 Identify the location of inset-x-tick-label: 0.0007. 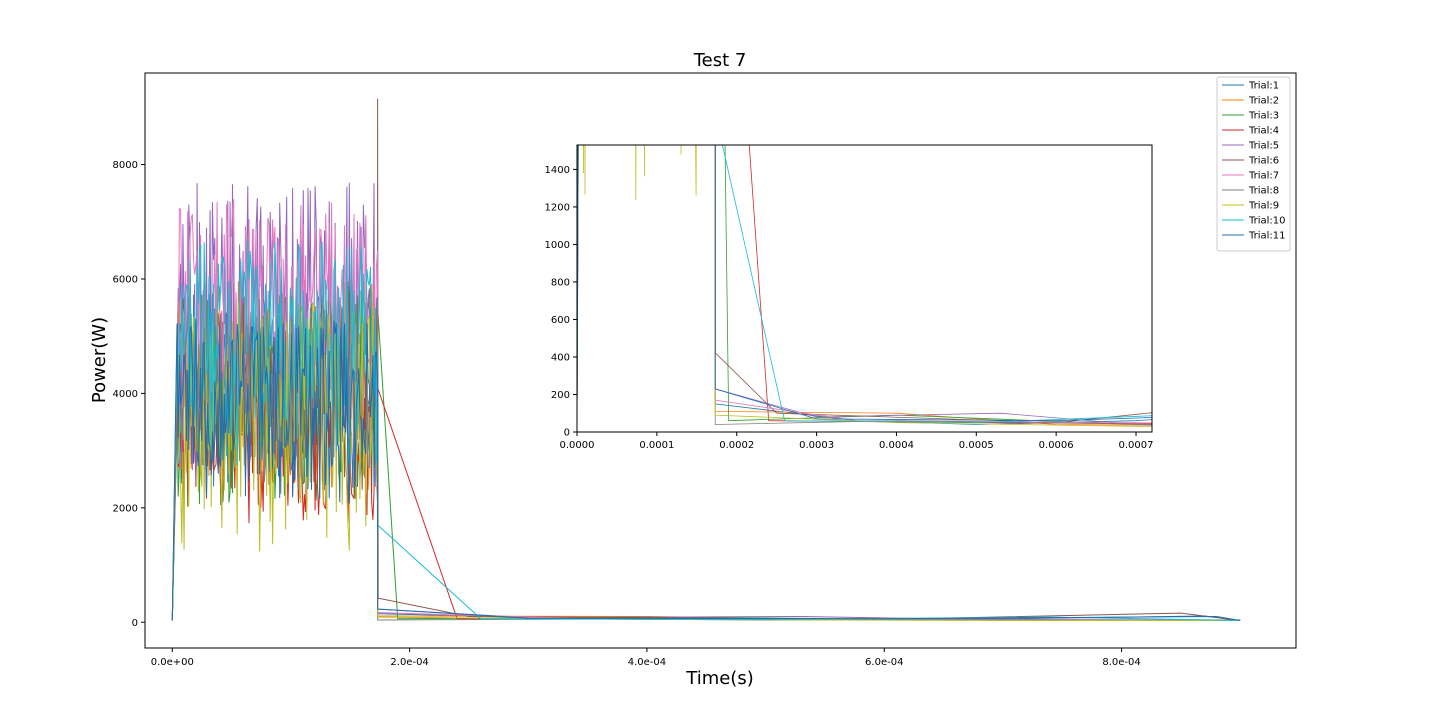
(1136, 445).